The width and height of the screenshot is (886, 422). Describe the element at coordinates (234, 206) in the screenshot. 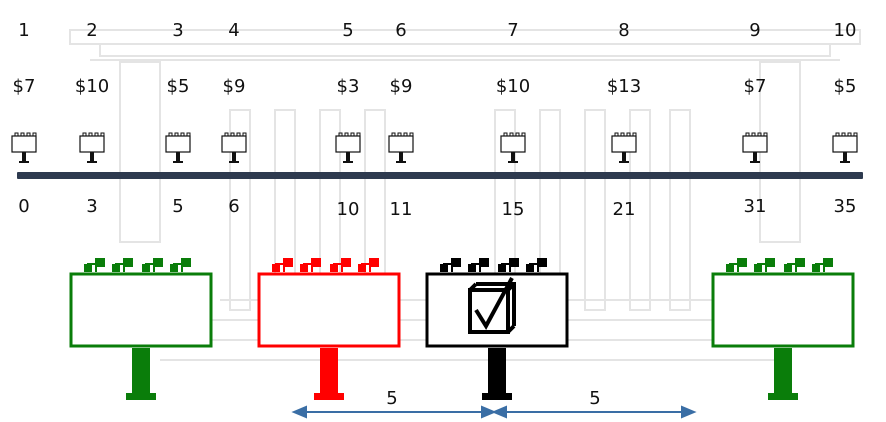

I see `billboard-position-label: 6` at that location.